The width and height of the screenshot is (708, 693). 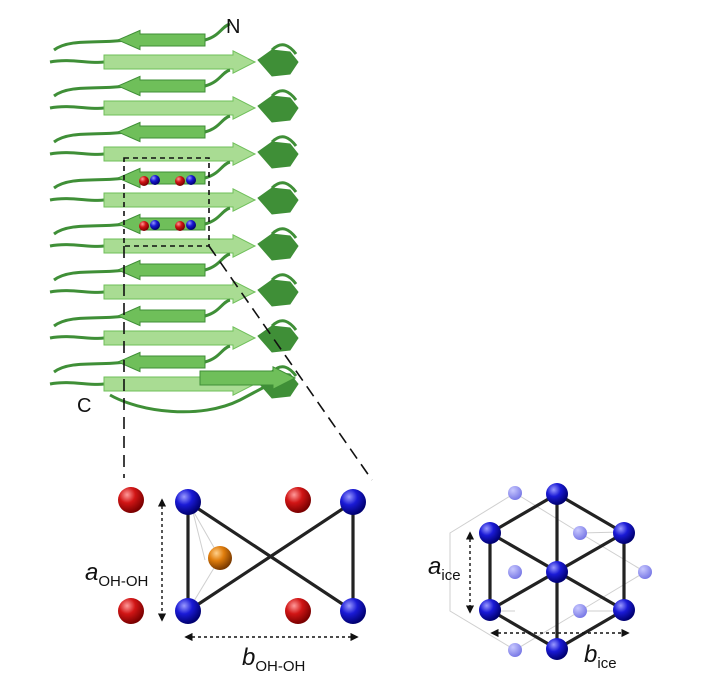 What do you see at coordinates (444, 568) in the screenshot?
I see `a-ice-label: aice` at bounding box center [444, 568].